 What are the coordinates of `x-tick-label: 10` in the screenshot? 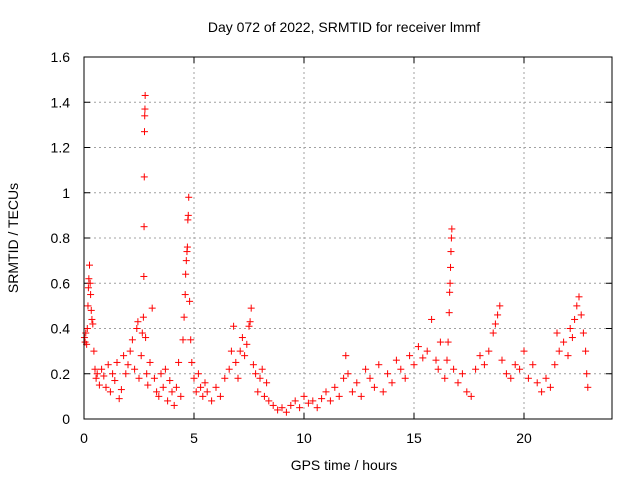 It's located at (304, 438).